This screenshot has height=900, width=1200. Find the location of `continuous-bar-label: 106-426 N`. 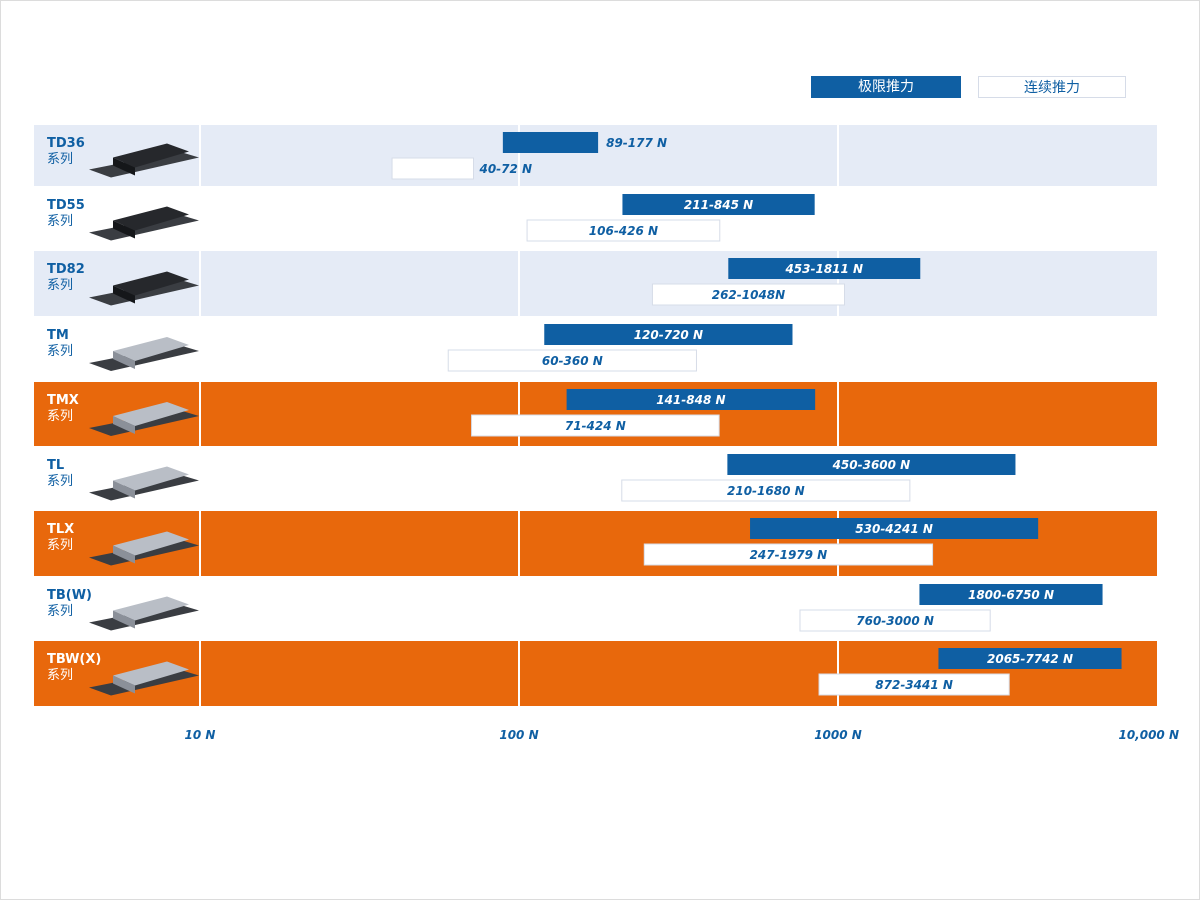

continuous-bar-label: 106-426 N is located at coordinates (623, 231).